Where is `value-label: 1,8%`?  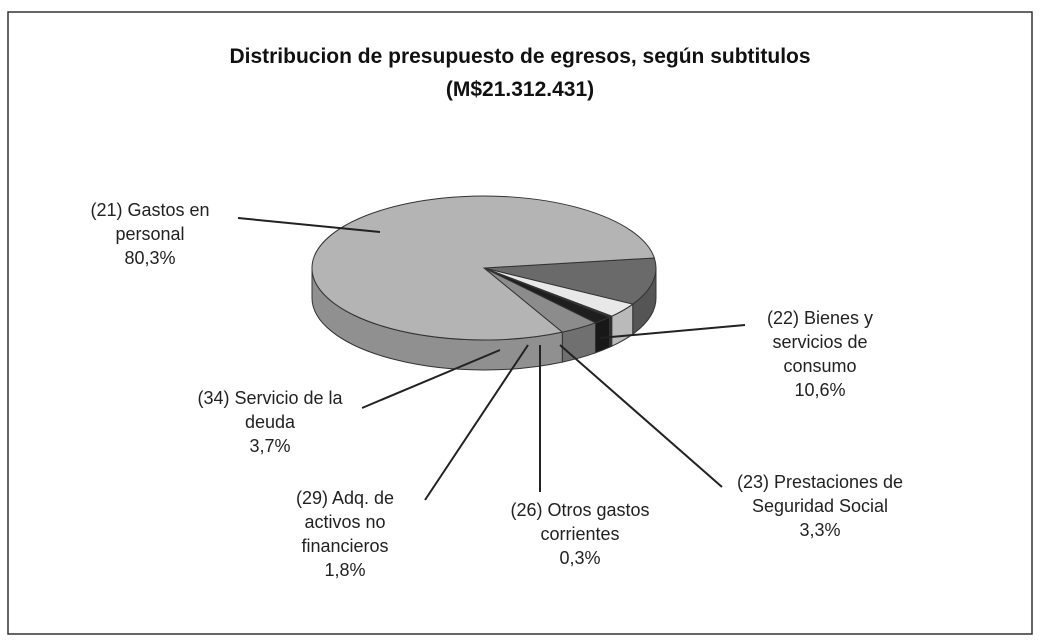 value-label: 1,8% is located at coordinates (345, 570).